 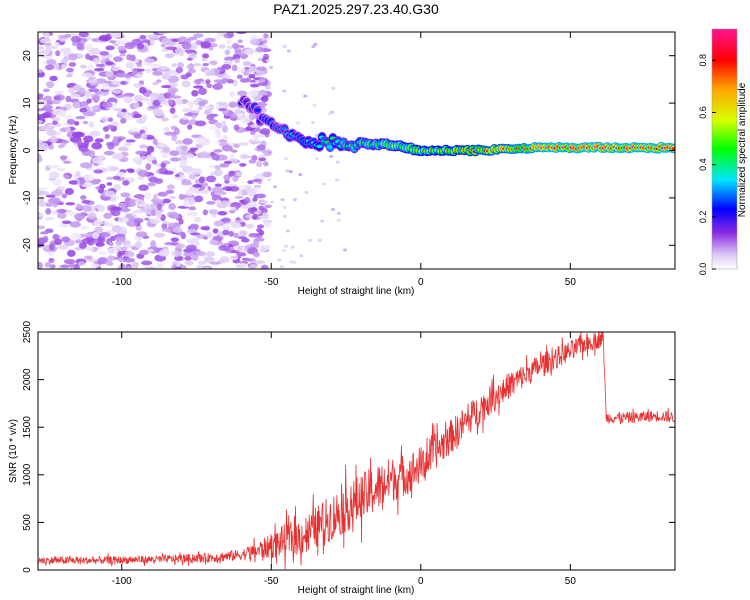 I want to click on snr-x-label: Height of straight line (km), so click(x=356, y=590).